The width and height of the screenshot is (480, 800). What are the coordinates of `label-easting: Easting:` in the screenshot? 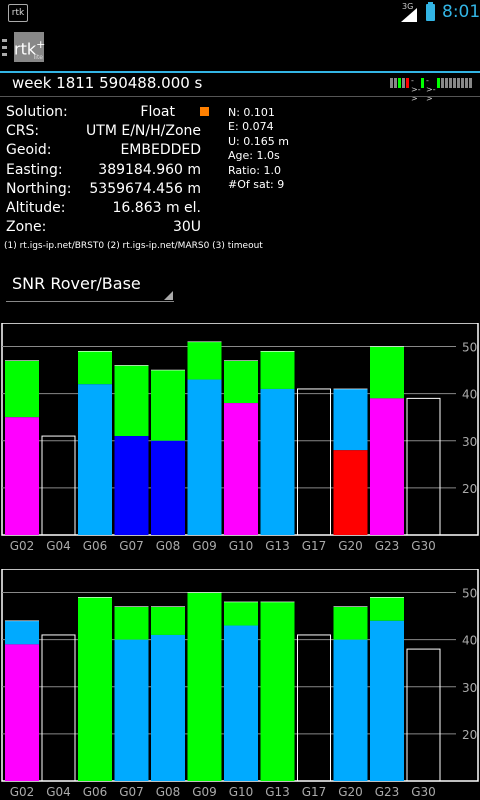 It's located at (34, 169).